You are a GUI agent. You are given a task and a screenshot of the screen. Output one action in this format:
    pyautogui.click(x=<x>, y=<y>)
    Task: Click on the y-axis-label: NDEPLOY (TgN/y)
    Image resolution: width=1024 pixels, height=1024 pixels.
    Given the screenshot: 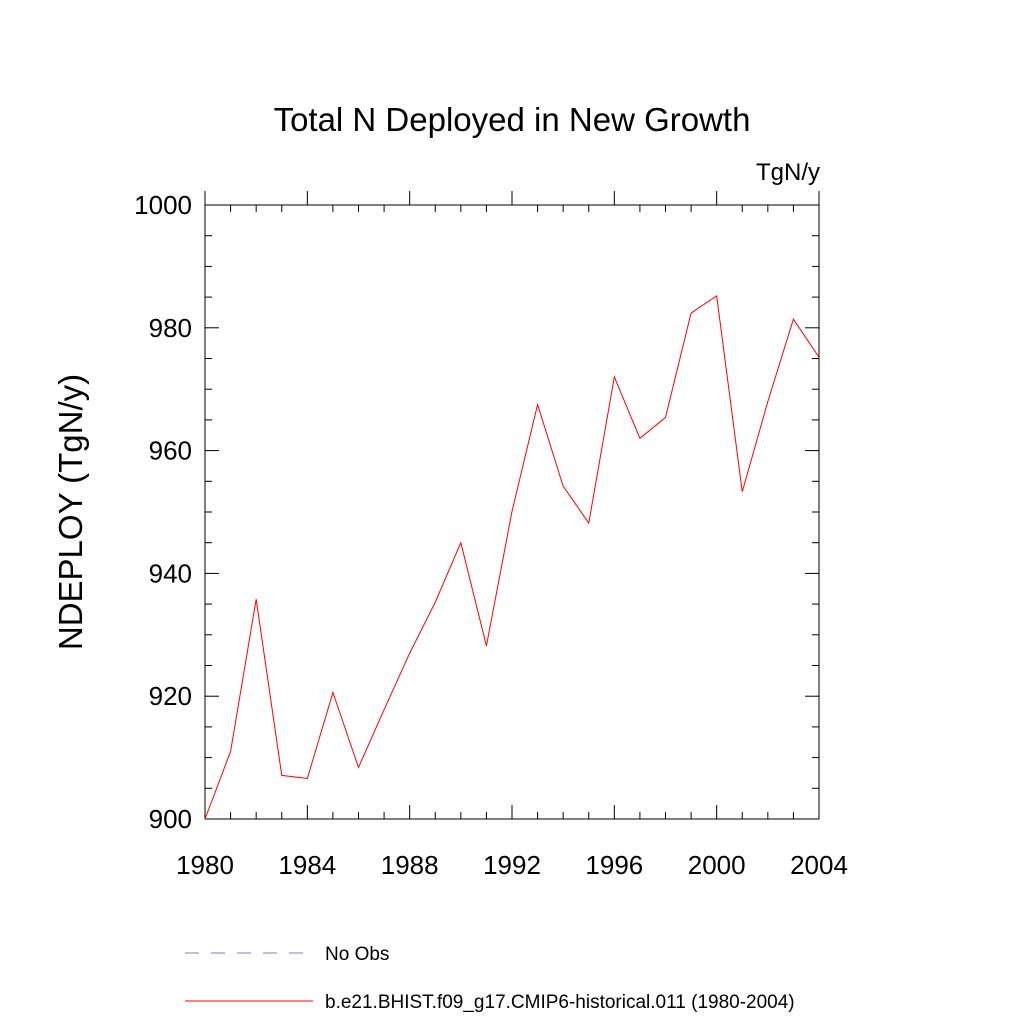 What is the action you would take?
    pyautogui.click(x=70, y=512)
    